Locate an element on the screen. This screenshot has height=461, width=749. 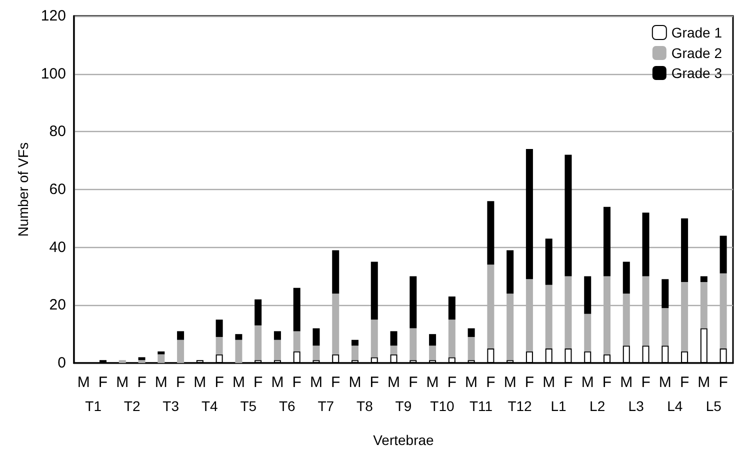
text: L4 is located at coordinates (675, 406).